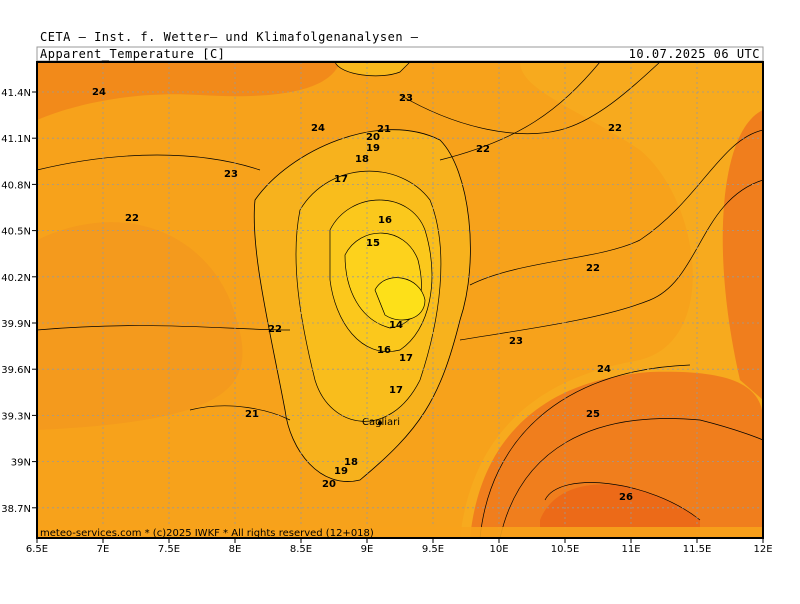 This screenshot has width=800, height=604. What do you see at coordinates (16, 185) in the screenshot?
I see `lat-label: 40.8N` at bounding box center [16, 185].